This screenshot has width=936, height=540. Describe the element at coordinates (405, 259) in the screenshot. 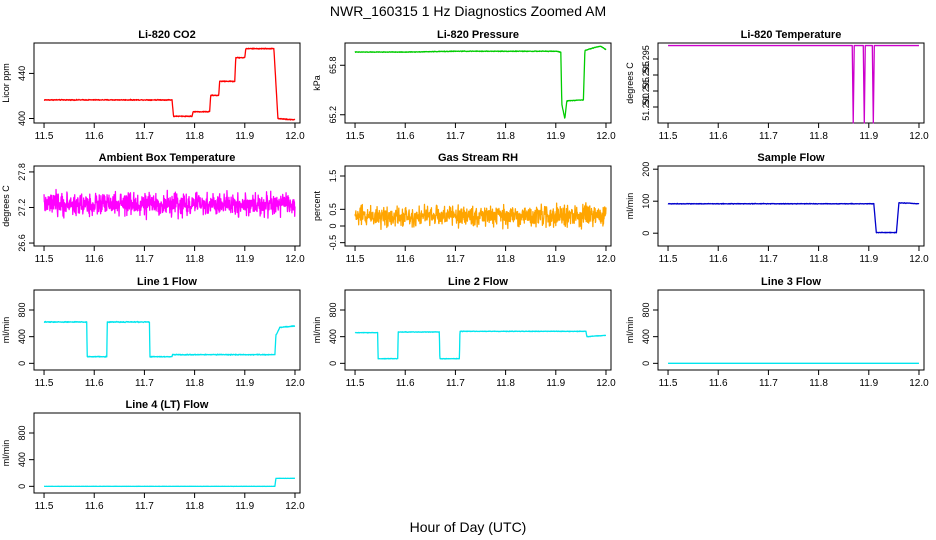

I see `panel-4-xtick-label: 11.6` at that location.